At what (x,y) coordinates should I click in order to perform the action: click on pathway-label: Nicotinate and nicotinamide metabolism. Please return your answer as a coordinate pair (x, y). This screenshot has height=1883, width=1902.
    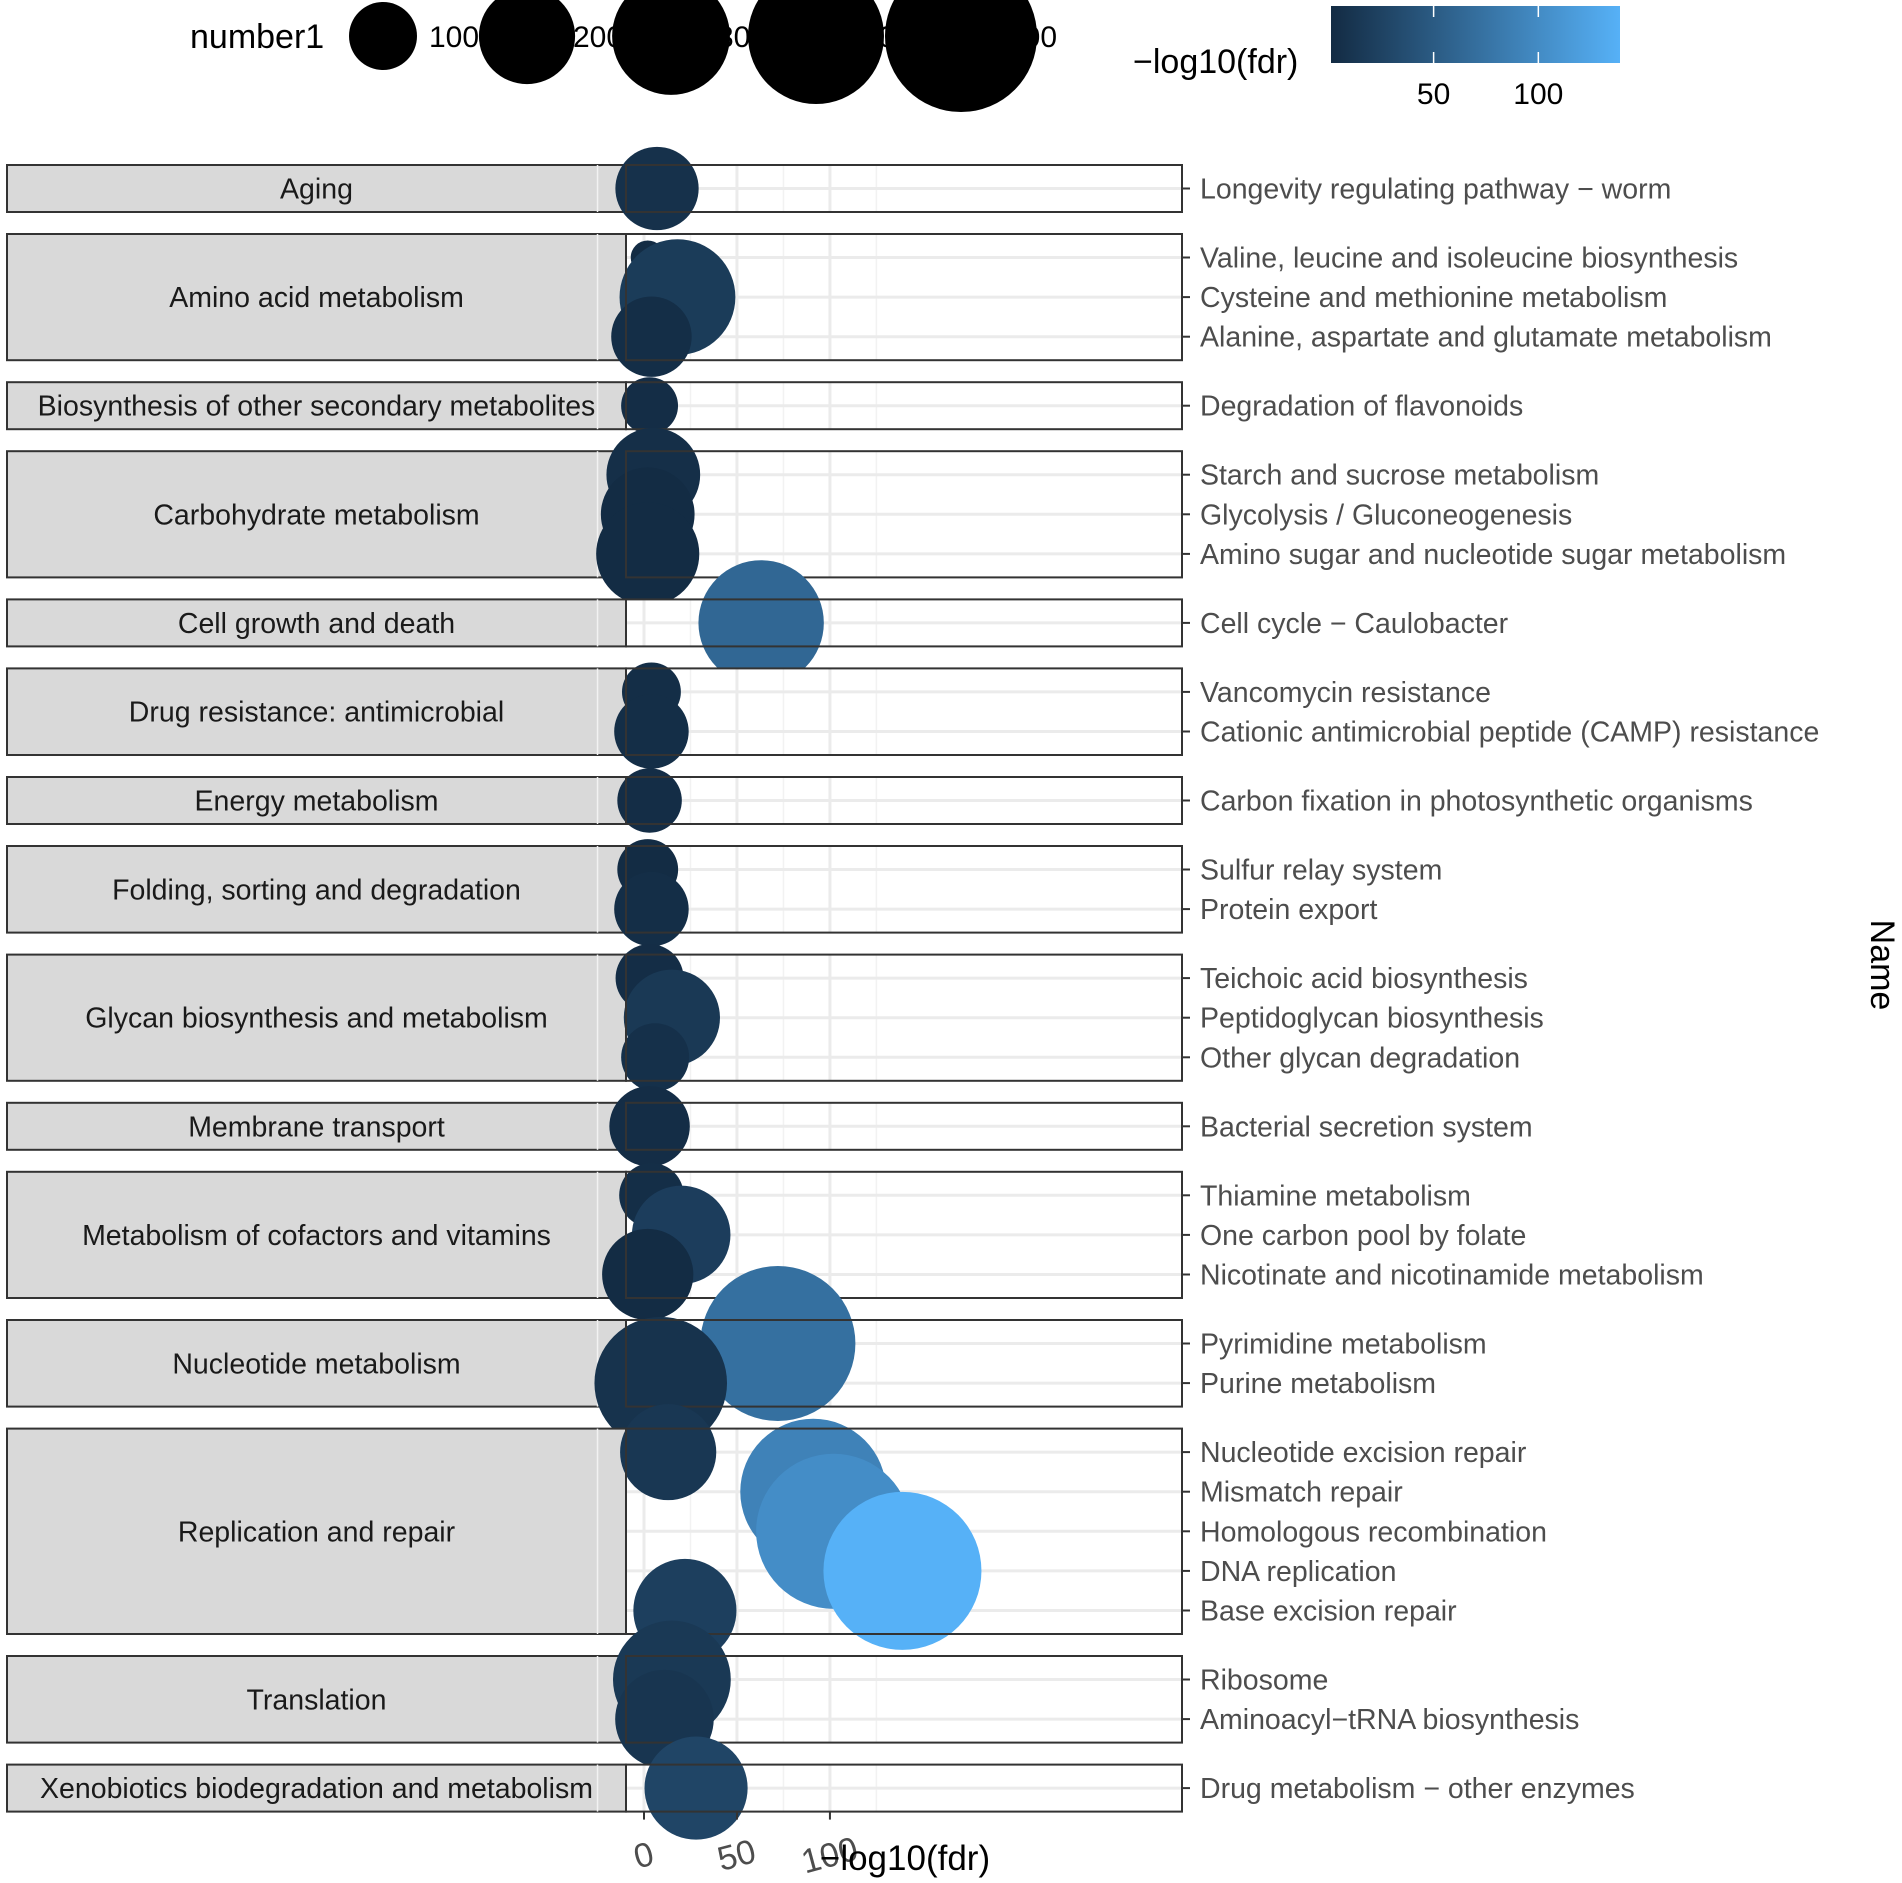
    Looking at the image, I should click on (1452, 1276).